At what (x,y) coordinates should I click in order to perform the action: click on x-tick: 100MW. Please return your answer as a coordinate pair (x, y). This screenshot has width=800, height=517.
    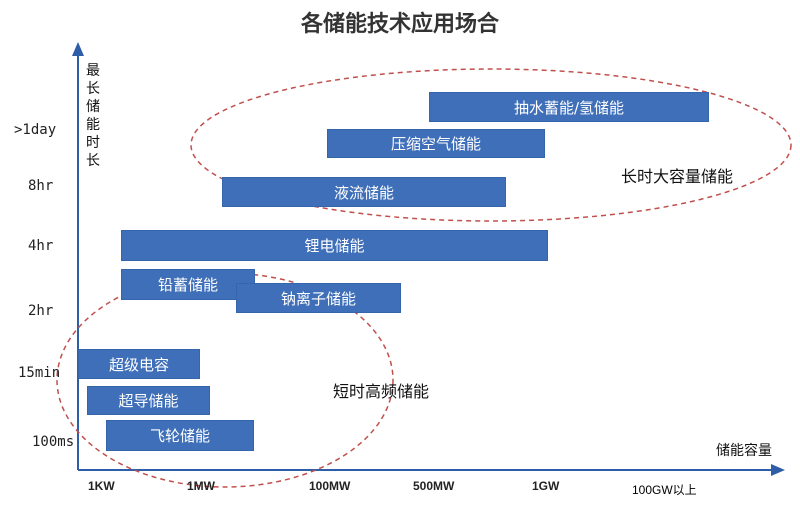
    Looking at the image, I should click on (330, 486).